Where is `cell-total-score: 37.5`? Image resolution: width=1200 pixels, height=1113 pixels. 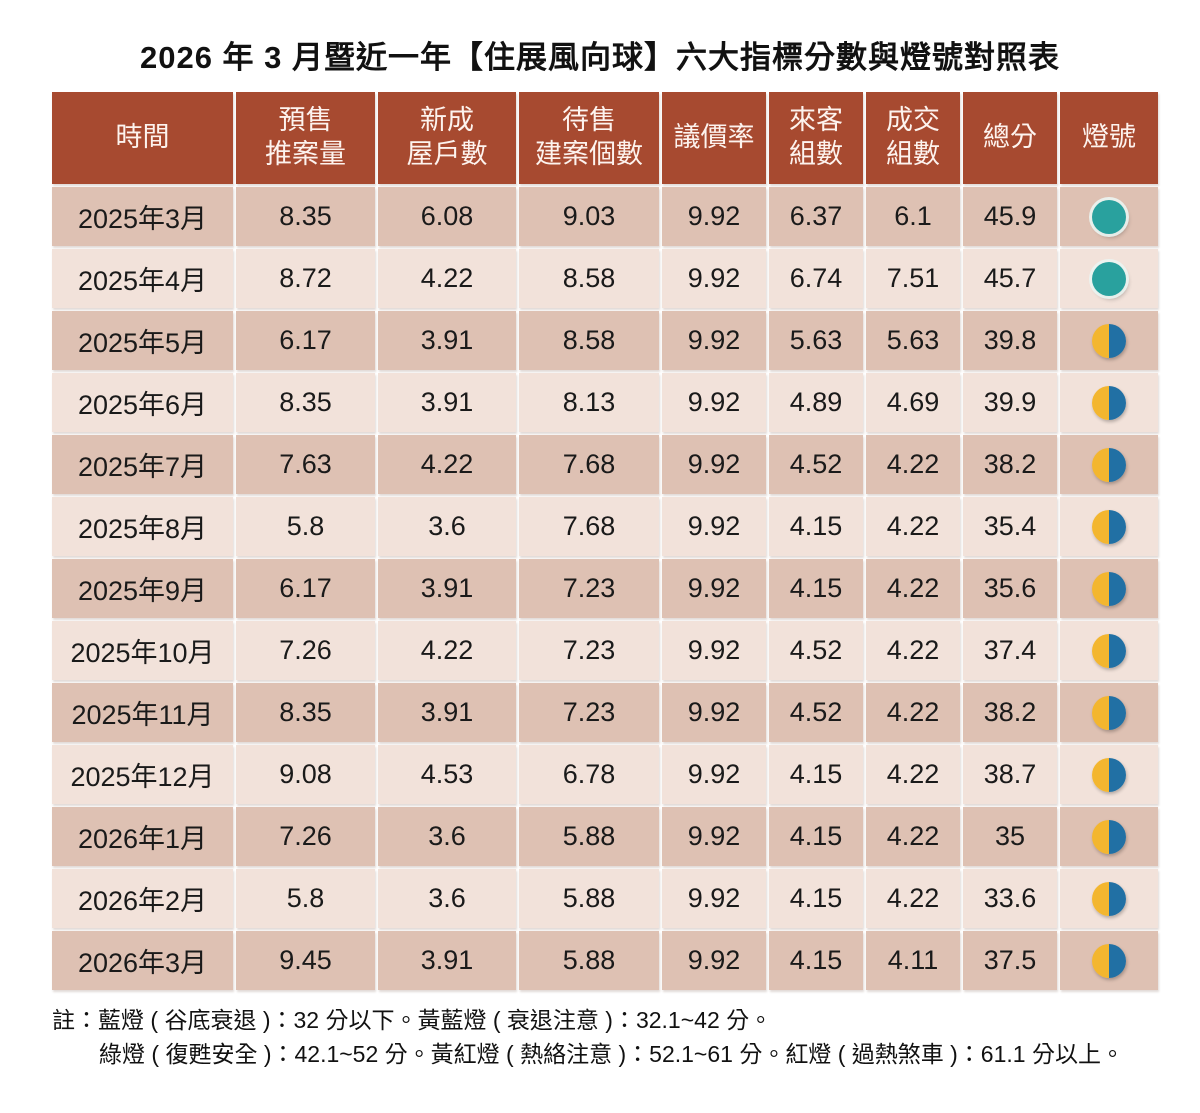 cell-total-score: 37.5 is located at coordinates (1010, 960).